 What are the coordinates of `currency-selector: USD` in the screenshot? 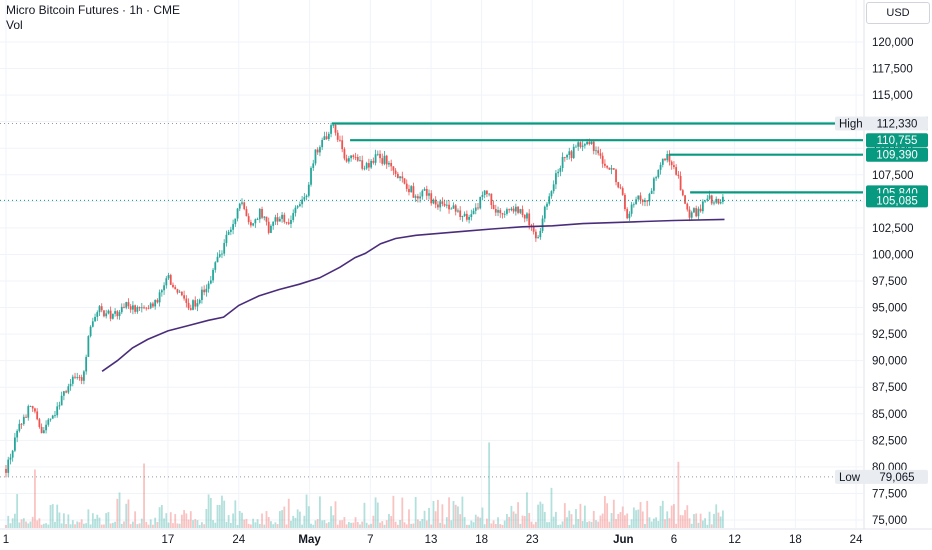 It's located at (898, 13).